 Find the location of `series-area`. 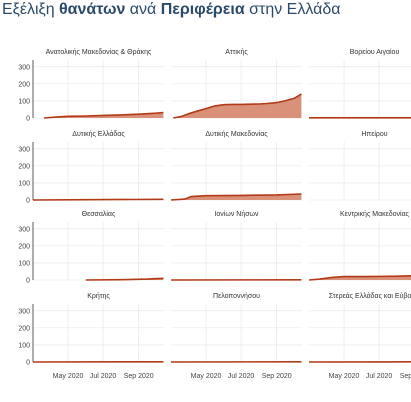

series-area is located at coordinates (237, 106).